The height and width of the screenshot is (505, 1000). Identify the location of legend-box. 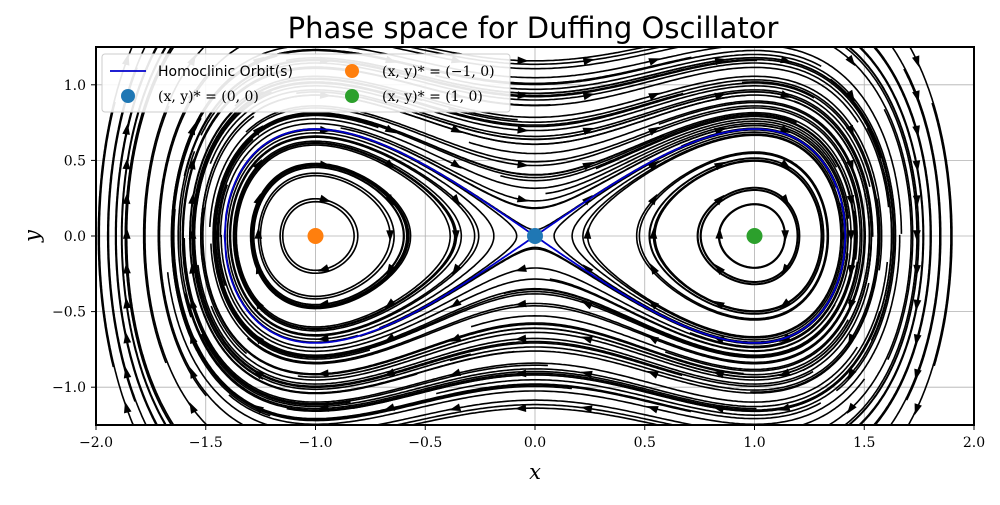
(306, 83).